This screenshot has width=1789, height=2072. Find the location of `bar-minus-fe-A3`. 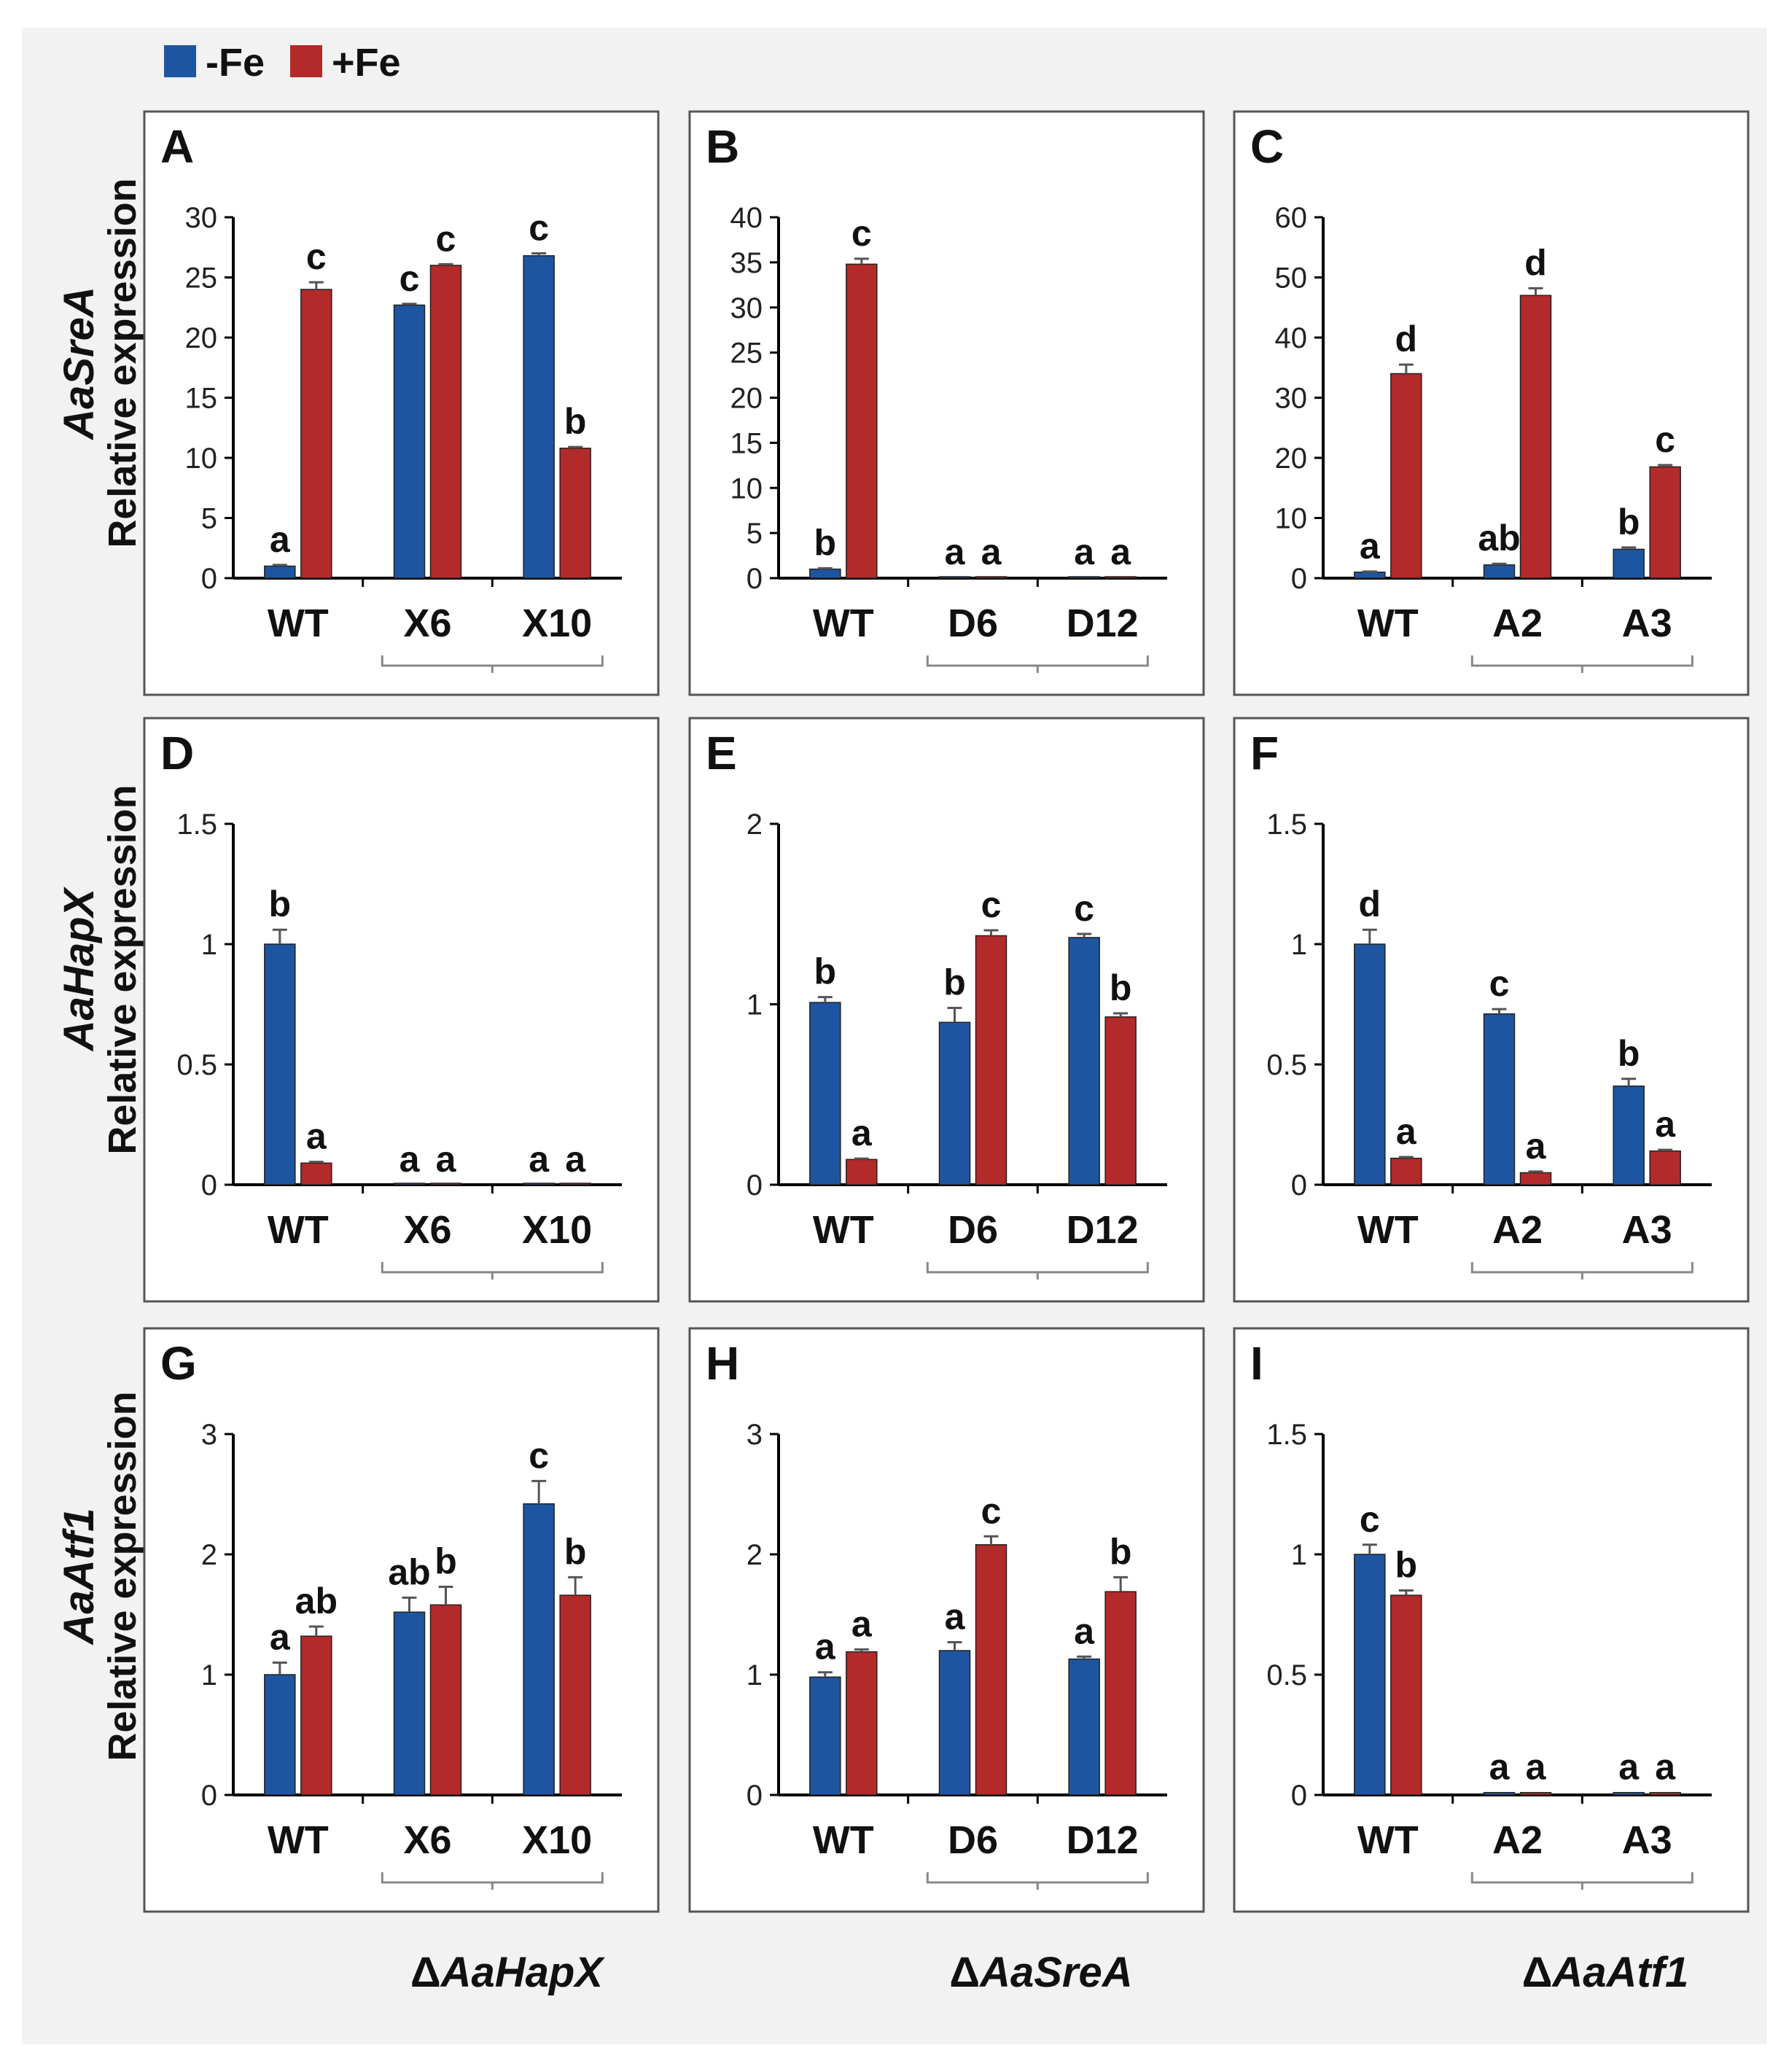

bar-minus-fe-A3 is located at coordinates (1629, 1135).